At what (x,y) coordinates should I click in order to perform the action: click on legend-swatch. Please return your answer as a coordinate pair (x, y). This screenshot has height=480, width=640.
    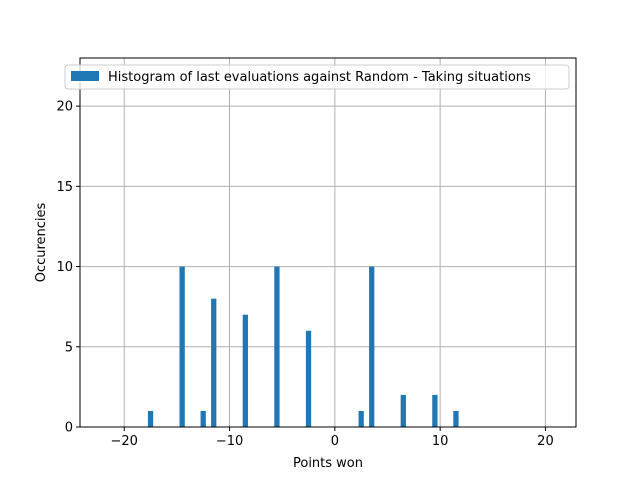
    Looking at the image, I should click on (85, 76).